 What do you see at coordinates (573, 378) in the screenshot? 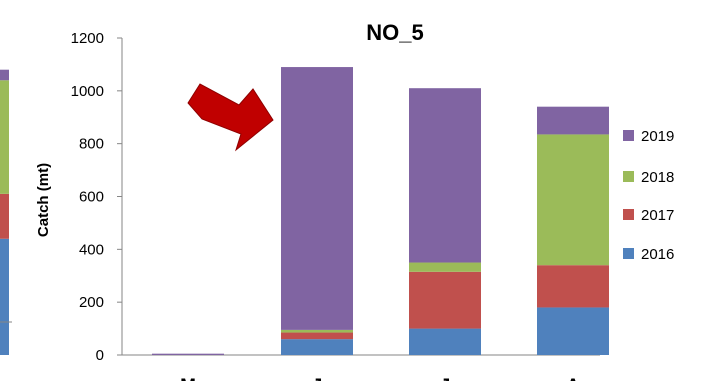
I see `category-label: A` at bounding box center [573, 378].